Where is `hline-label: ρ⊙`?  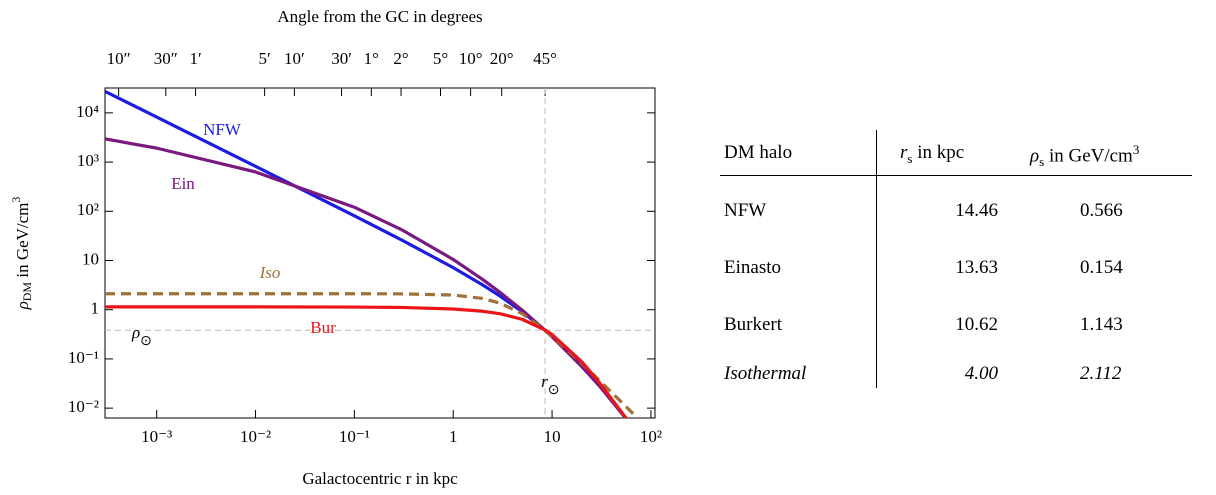
hline-label: ρ⊙ is located at coordinates (141, 336).